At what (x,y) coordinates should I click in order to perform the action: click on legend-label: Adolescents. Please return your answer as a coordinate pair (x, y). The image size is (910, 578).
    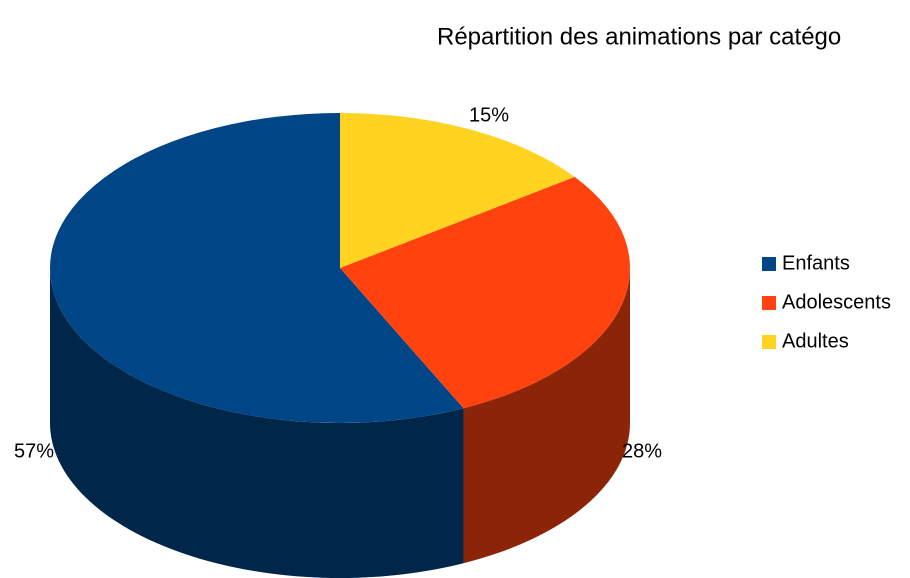
    Looking at the image, I should click on (836, 302).